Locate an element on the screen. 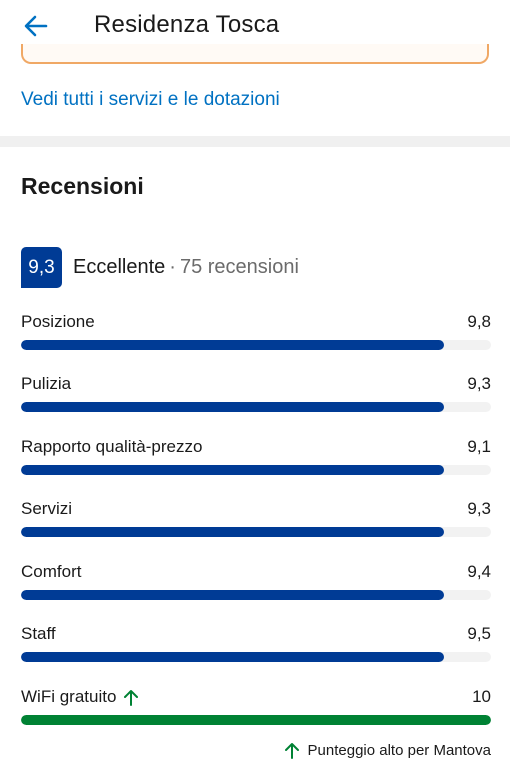 This screenshot has height=768, width=510. category-label: Pulizia is located at coordinates (46, 383).